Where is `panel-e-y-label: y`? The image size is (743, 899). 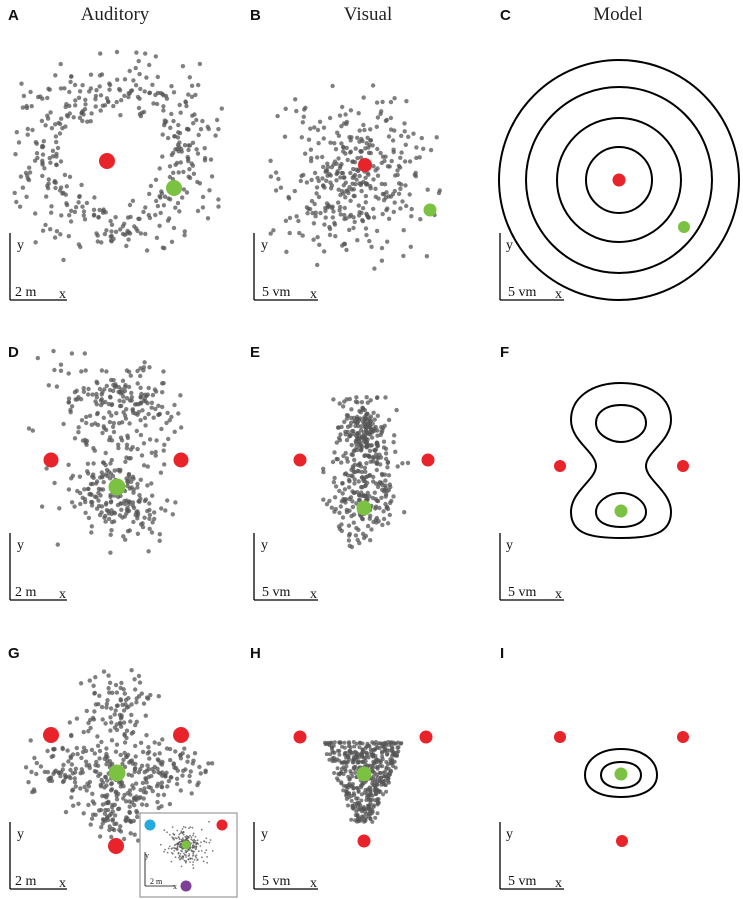 panel-e-y-label: y is located at coordinates (264, 545).